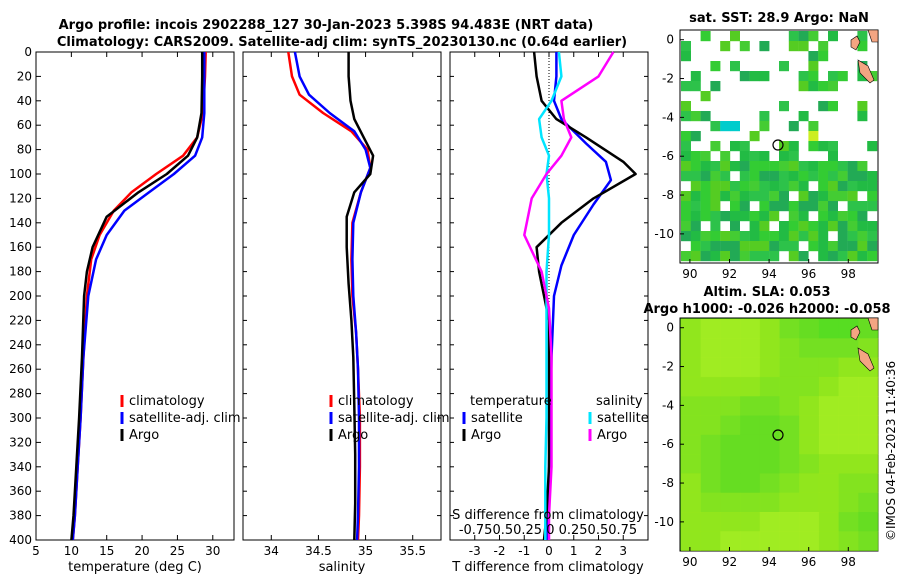  I want to click on temperature-xlabel: temperature (deg C), so click(135, 567).